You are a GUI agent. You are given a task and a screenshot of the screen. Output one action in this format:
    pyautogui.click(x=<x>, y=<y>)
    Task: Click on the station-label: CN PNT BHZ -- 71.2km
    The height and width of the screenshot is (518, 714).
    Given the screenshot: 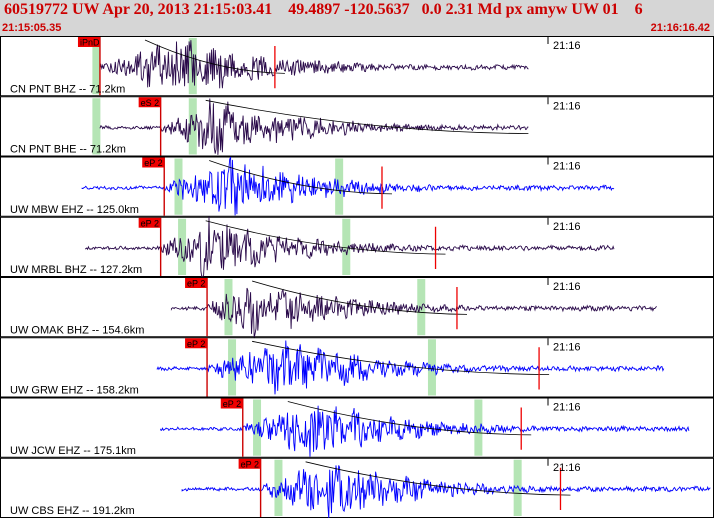 What is the action you would take?
    pyautogui.click(x=67, y=89)
    